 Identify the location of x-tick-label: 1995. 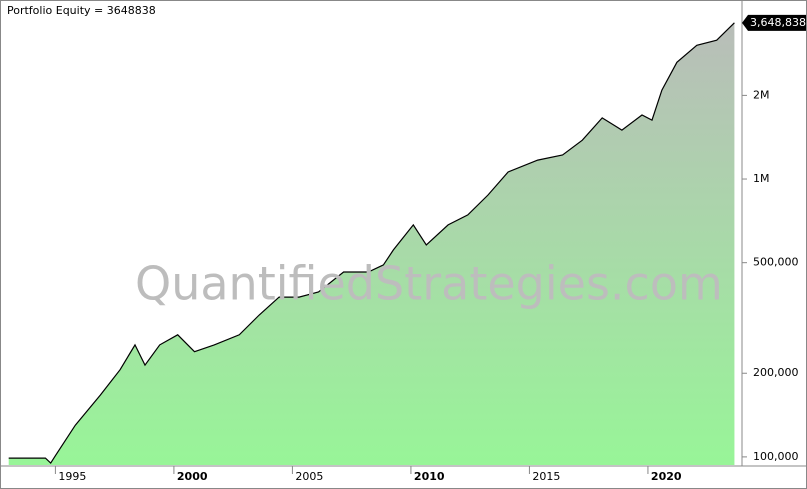
(72, 476).